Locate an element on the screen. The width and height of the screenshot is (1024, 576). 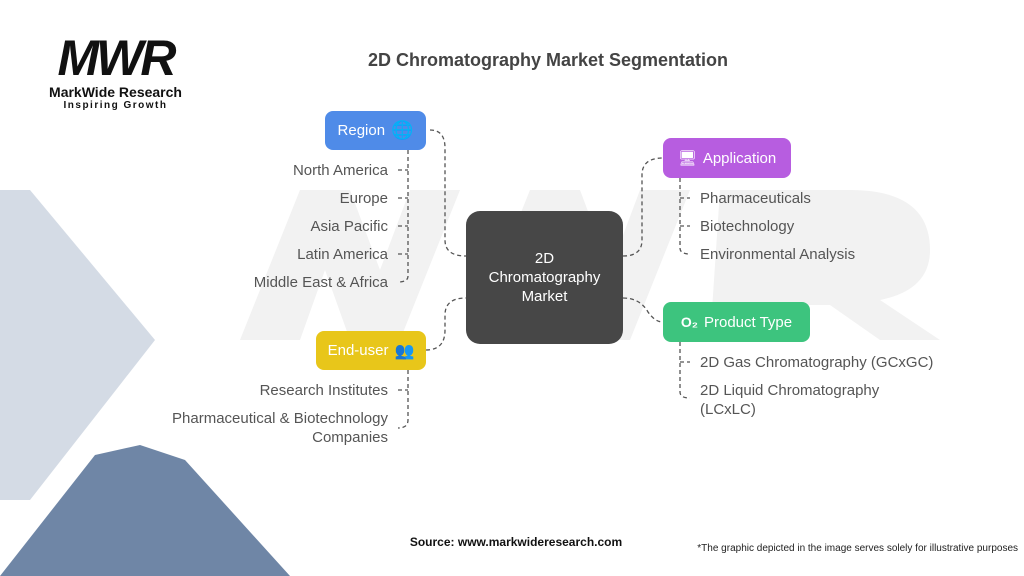
end-user-node: End-user 👥 is located at coordinates (371, 350).